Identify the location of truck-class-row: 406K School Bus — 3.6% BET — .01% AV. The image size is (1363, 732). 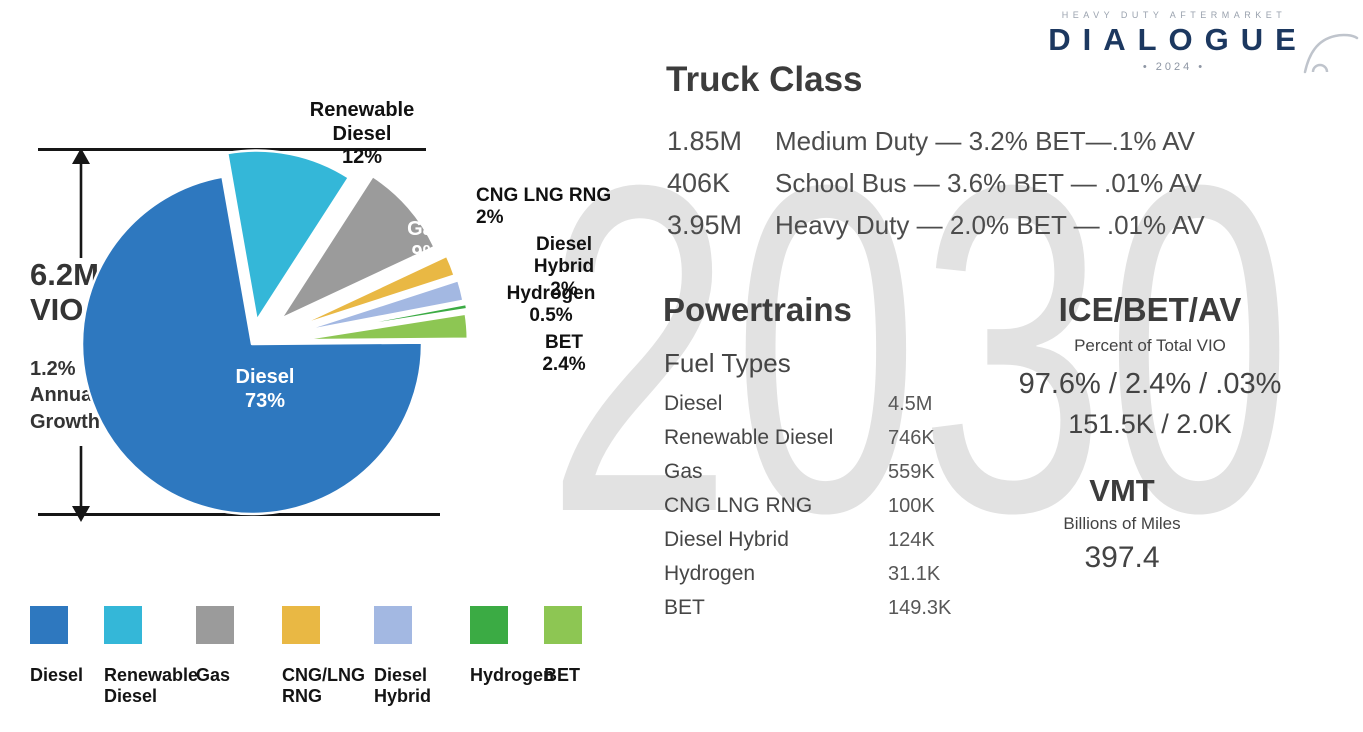
(936, 183).